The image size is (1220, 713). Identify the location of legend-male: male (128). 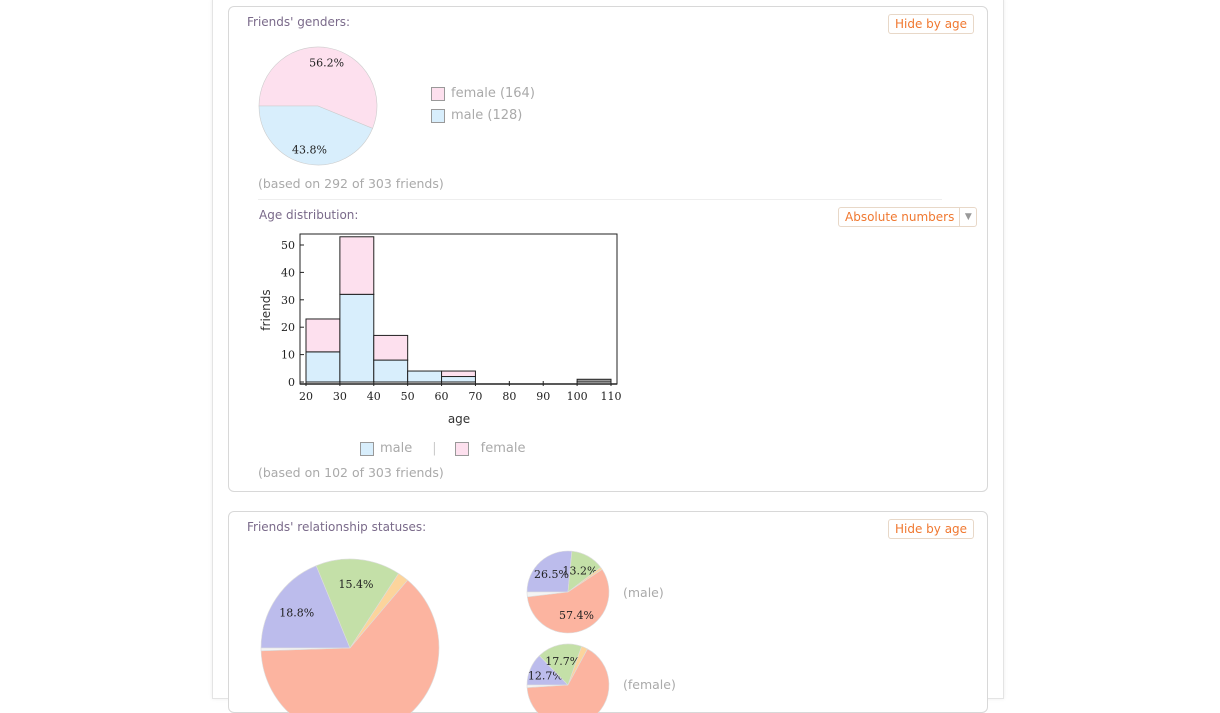
(476, 115).